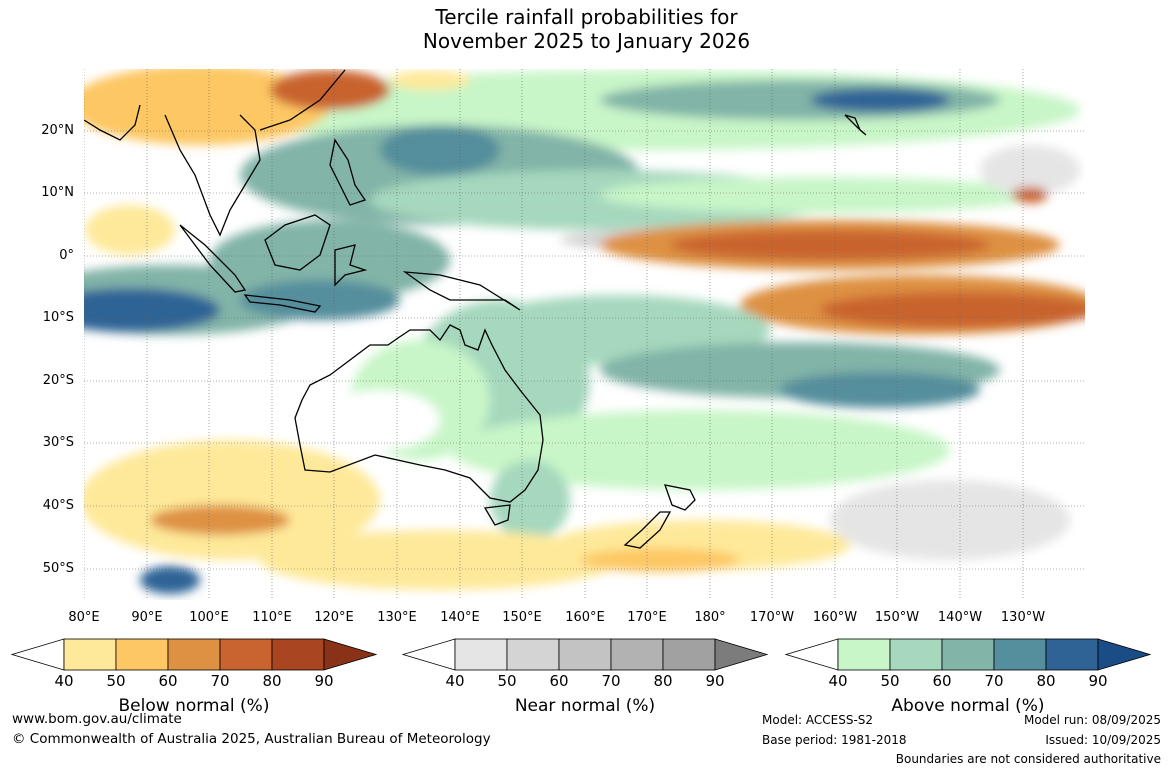 The height and width of the screenshot is (770, 1173). I want to click on longitude-label: 170°W, so click(772, 617).